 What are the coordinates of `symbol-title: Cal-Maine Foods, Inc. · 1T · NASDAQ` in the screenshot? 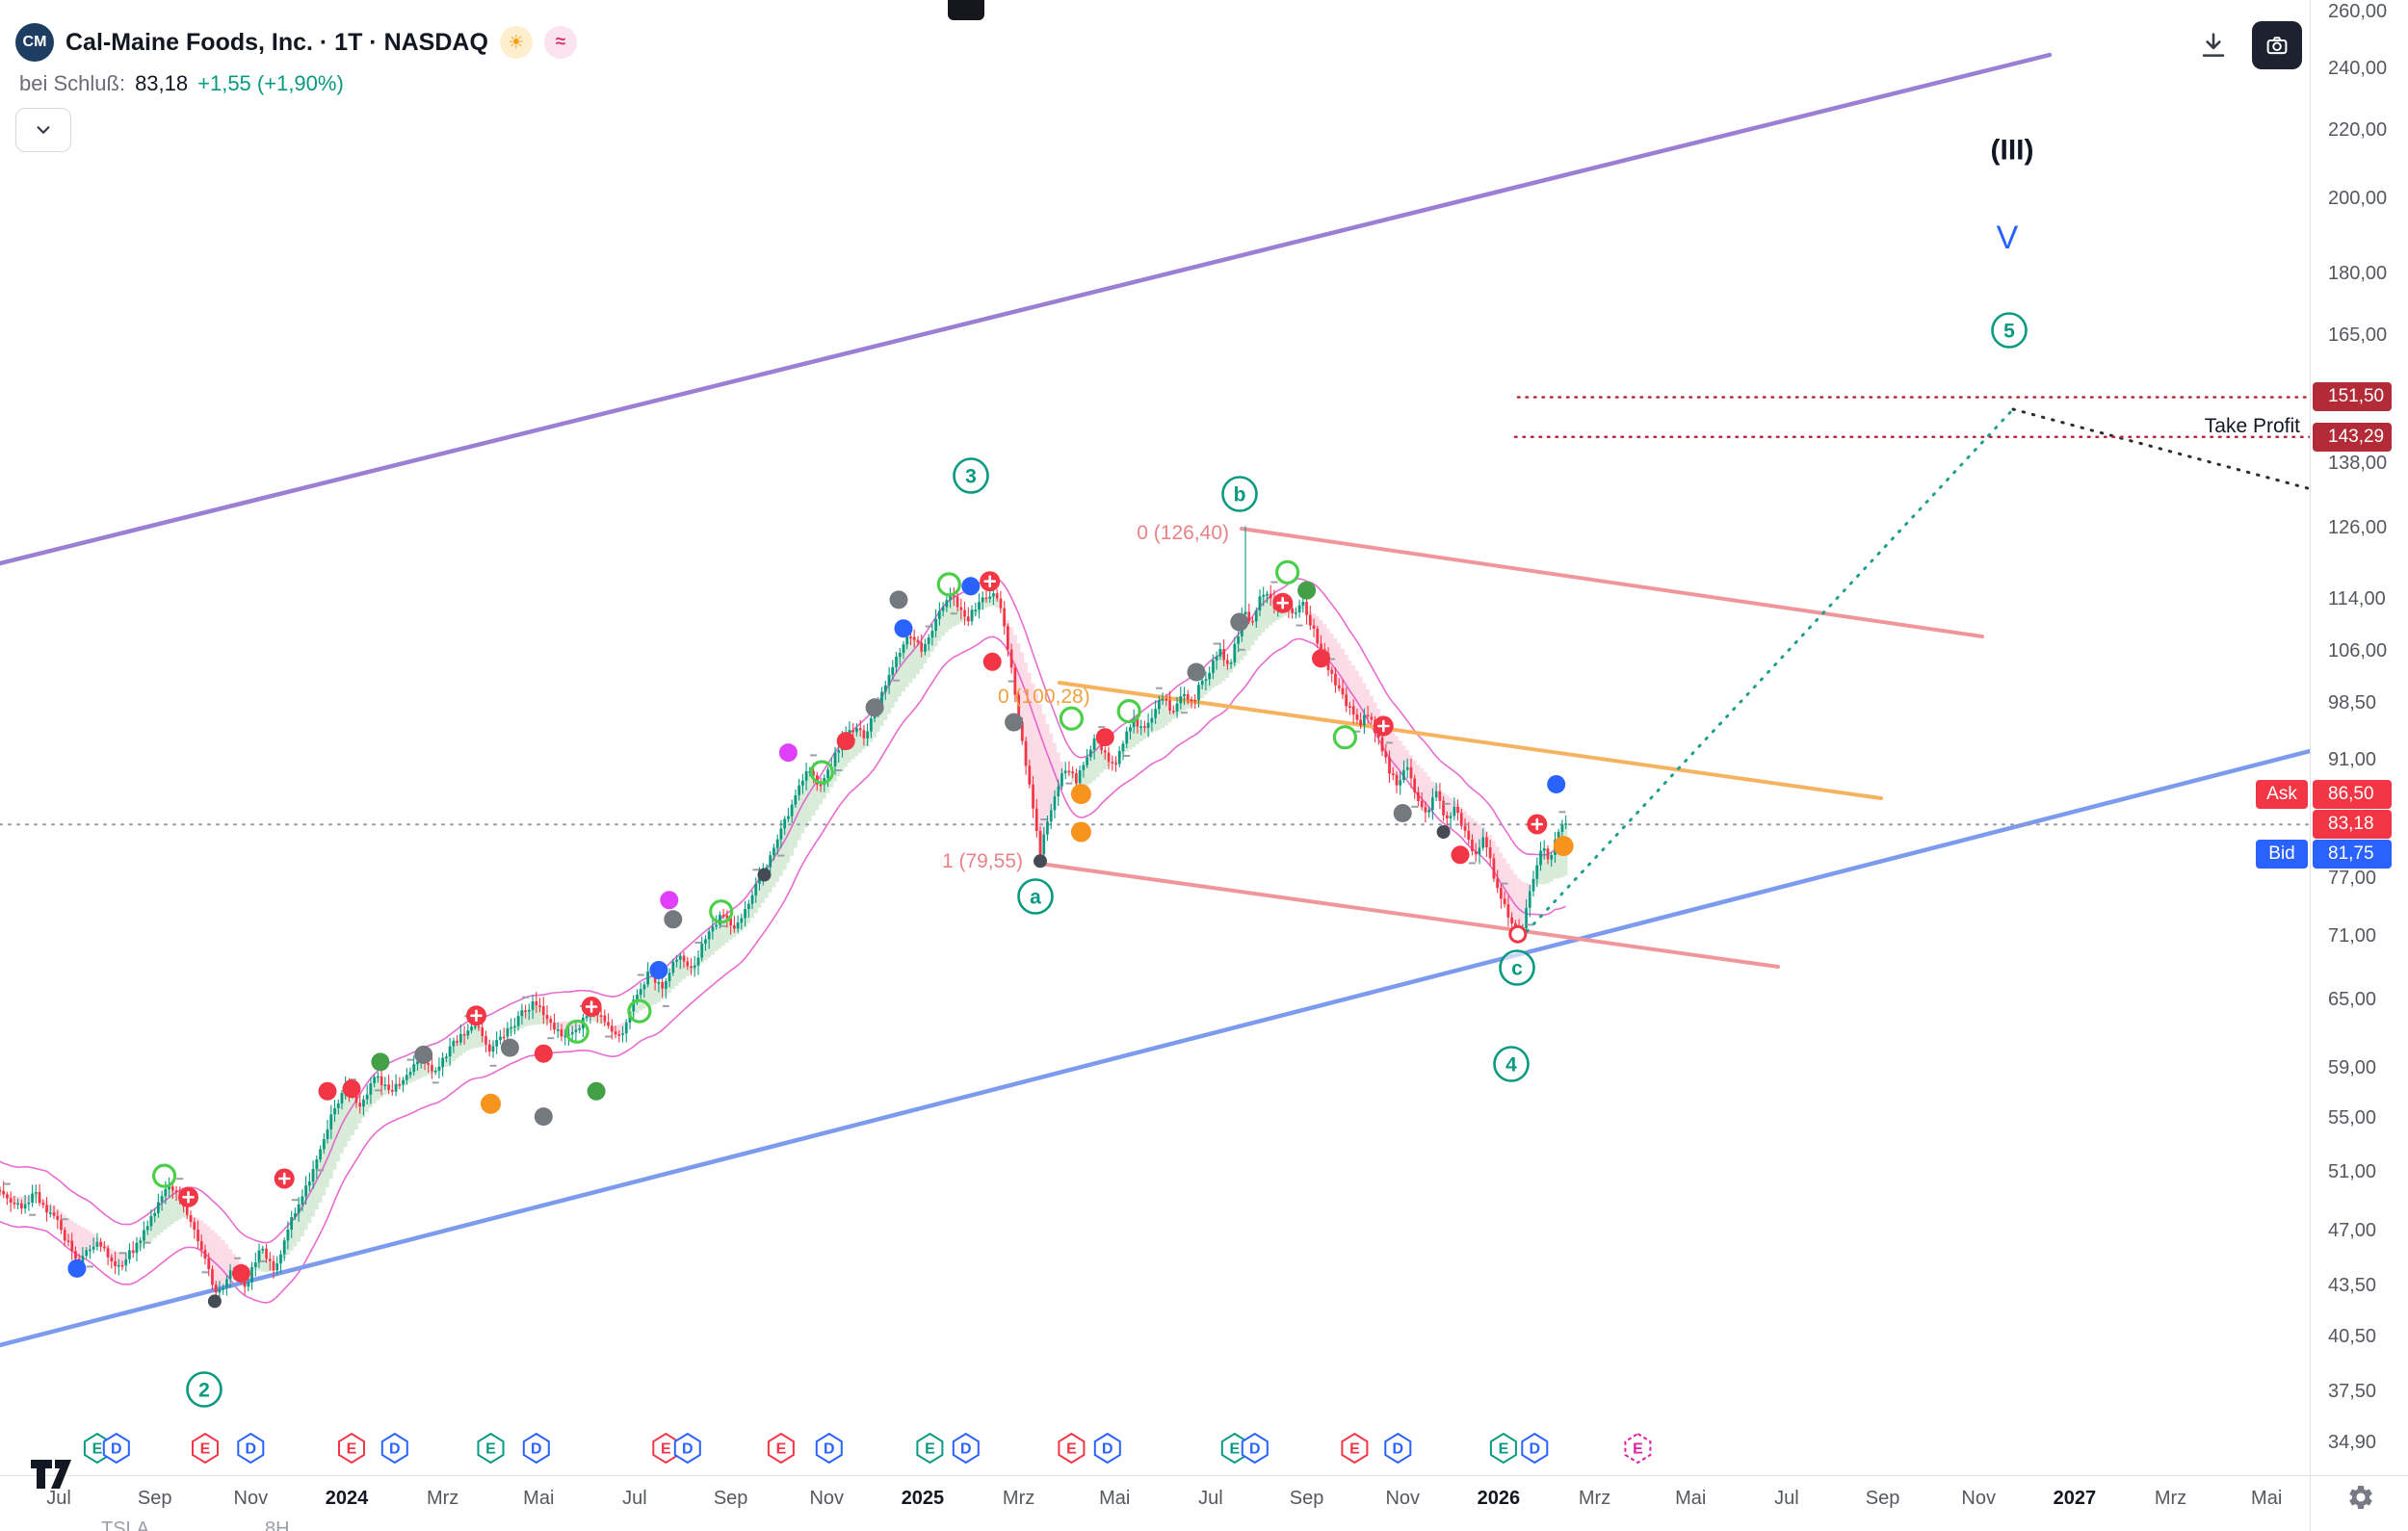 It's located at (276, 42).